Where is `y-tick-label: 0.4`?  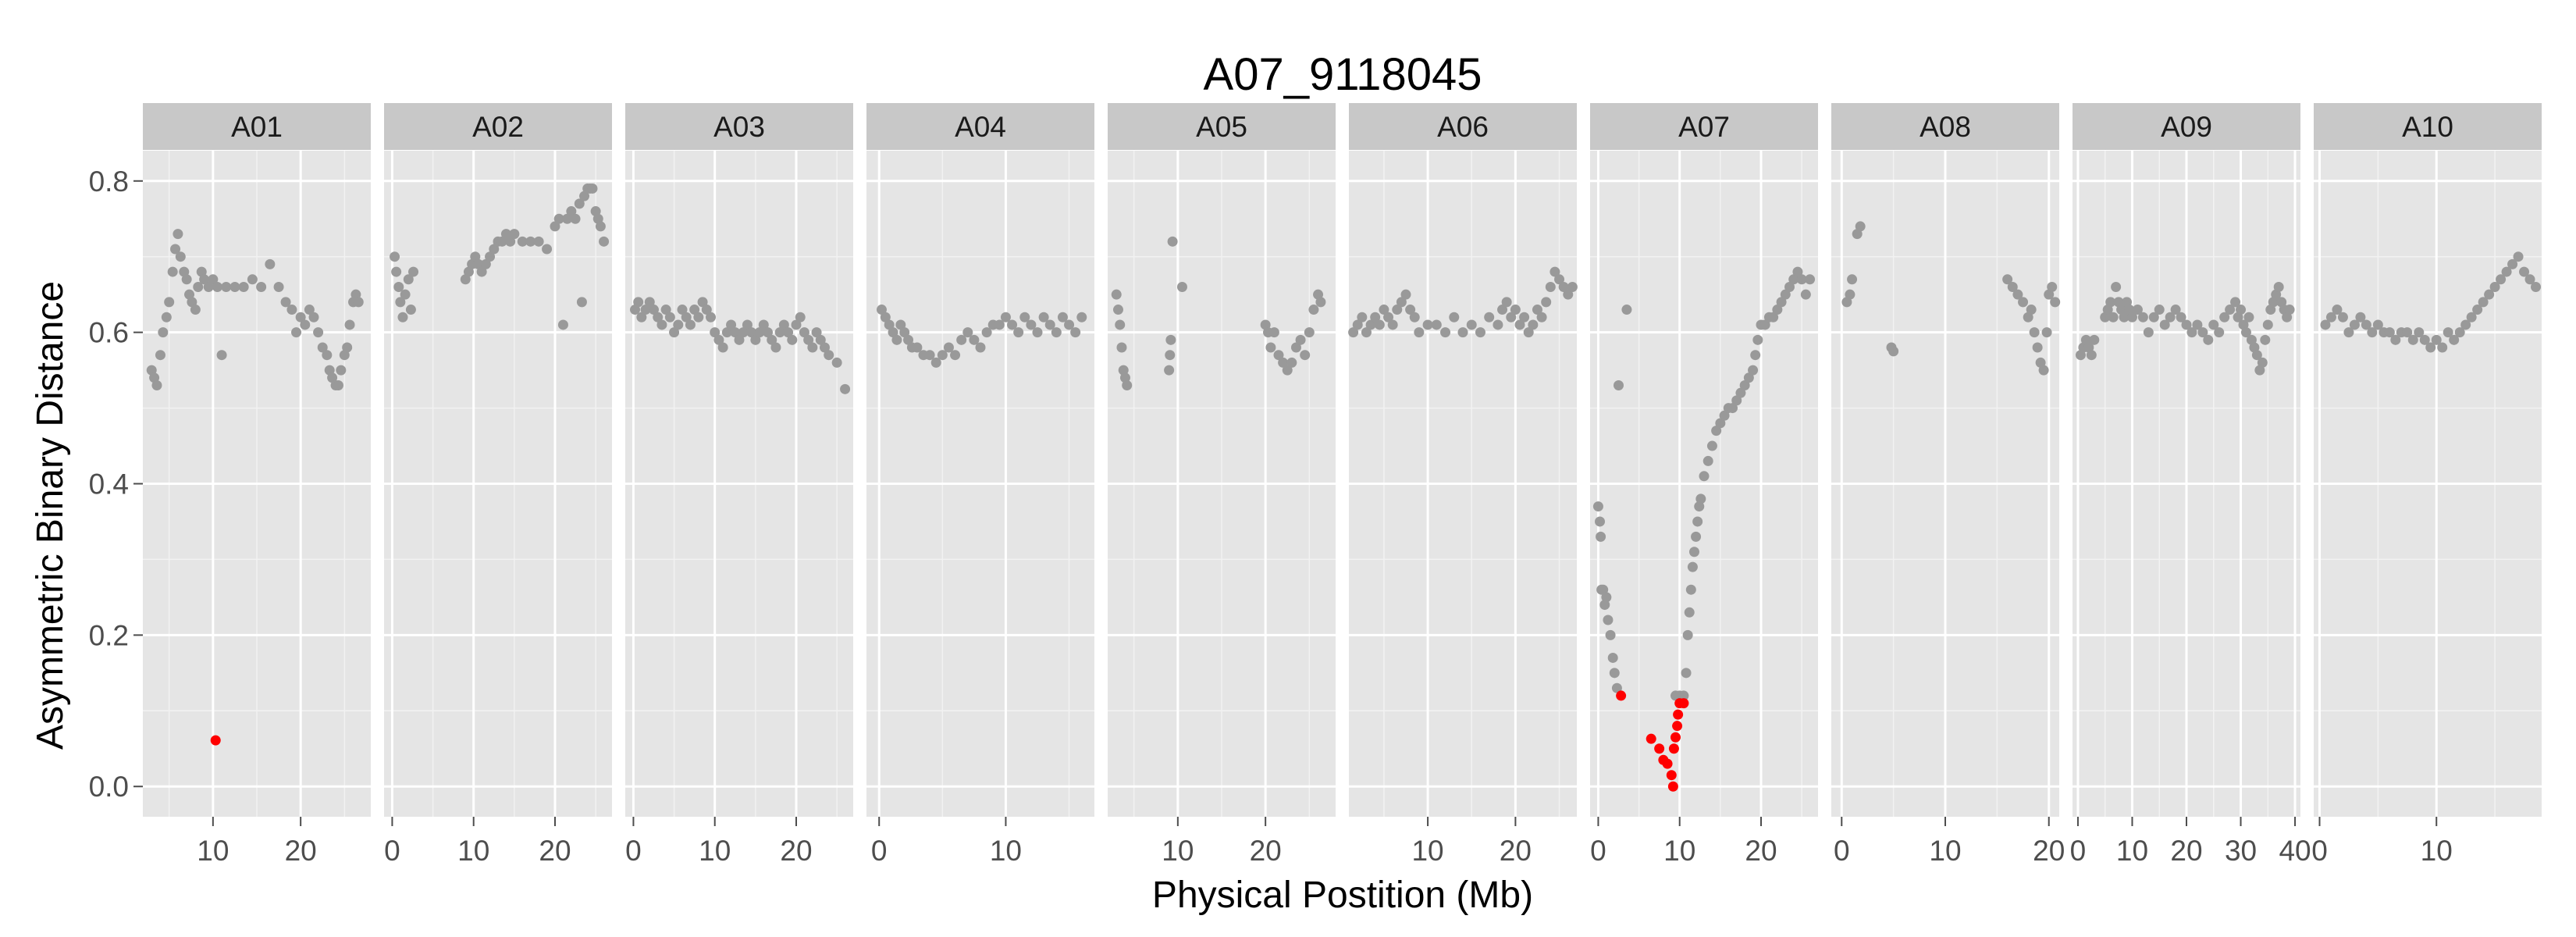 y-tick-label: 0.4 is located at coordinates (109, 484).